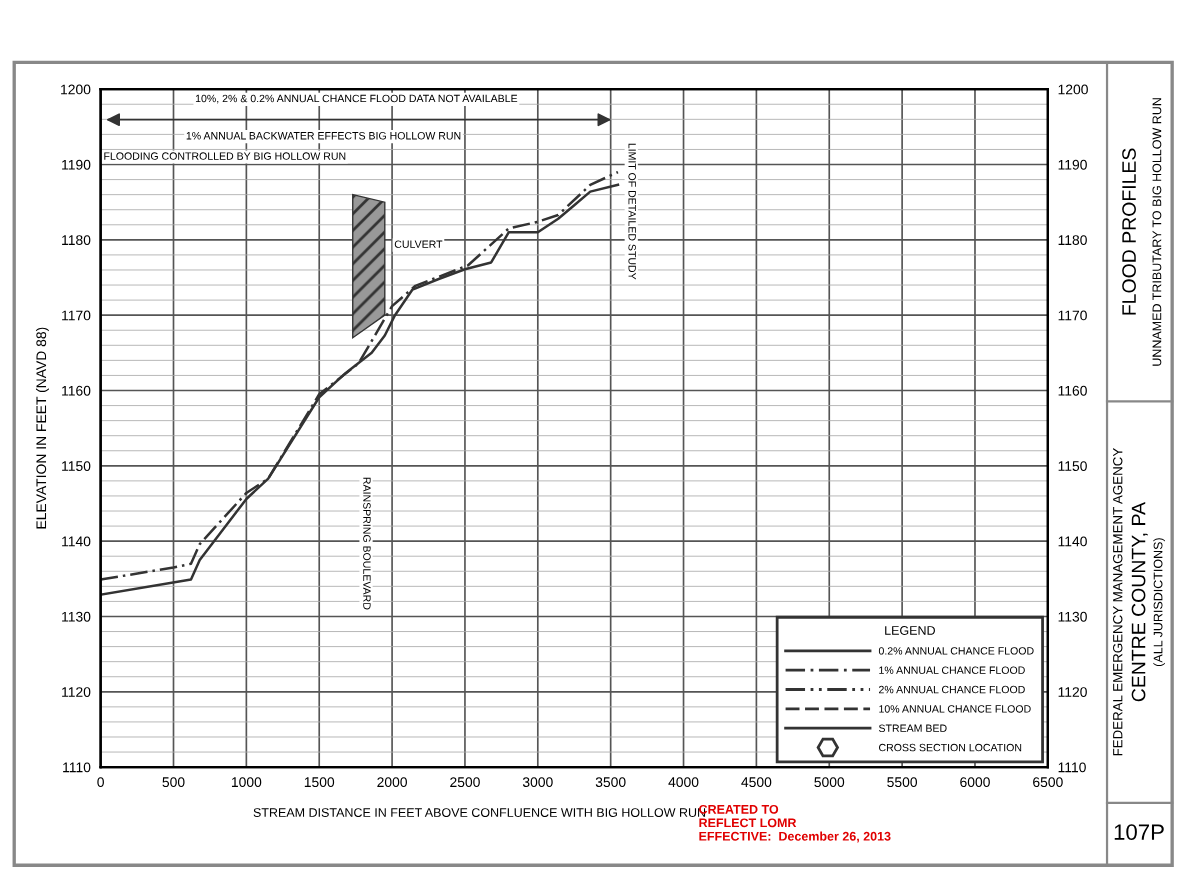 This screenshot has width=1184, height=892. Describe the element at coordinates (1129, 231) in the screenshot. I see `text: FLOOD PROFILES` at that location.